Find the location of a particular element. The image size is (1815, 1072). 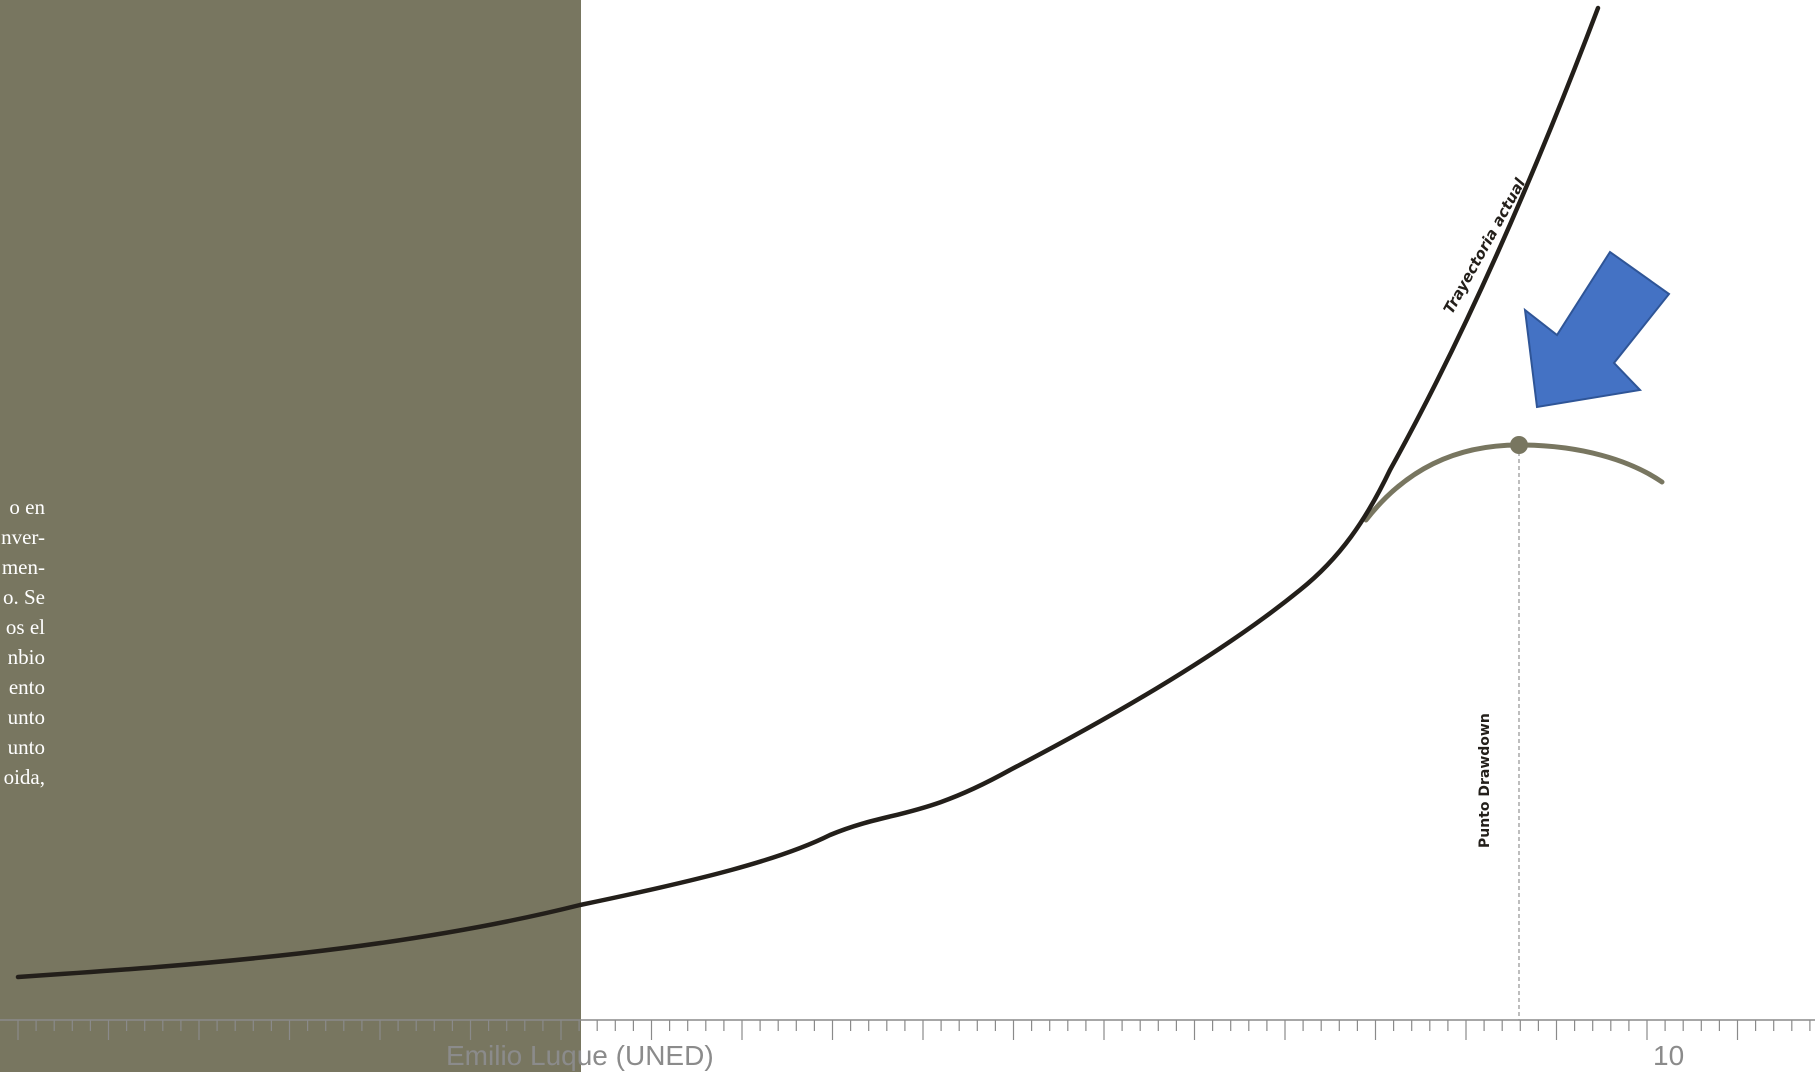

panel-text-line: men- is located at coordinates (23, 567).